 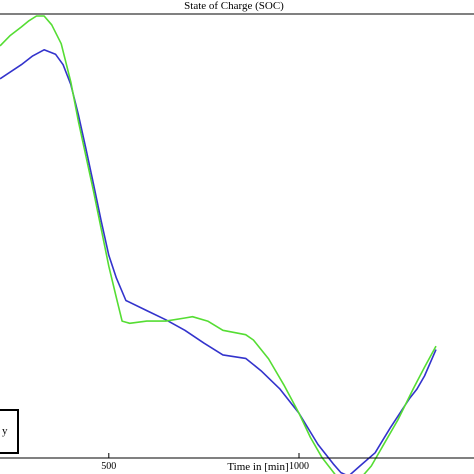 I want to click on x-ticks: 500 1000, so click(x=205, y=462).